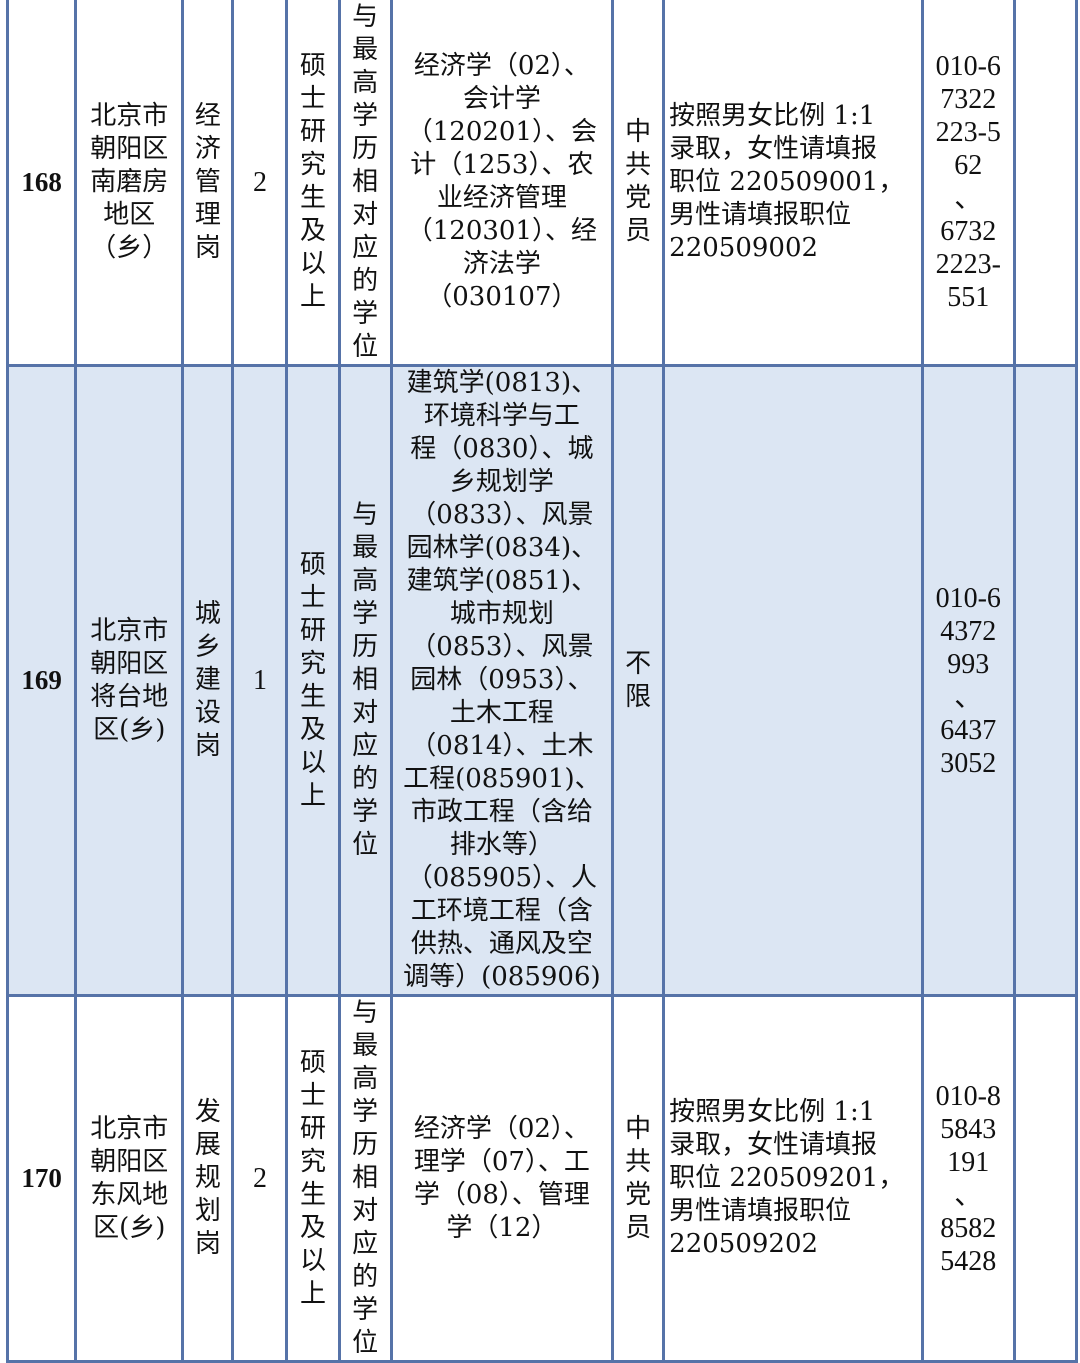 The width and height of the screenshot is (1080, 1363). What do you see at coordinates (968, 680) in the screenshot?
I see `contact-phone-cell: 010-6 4372 993 、 6437 3052` at bounding box center [968, 680].